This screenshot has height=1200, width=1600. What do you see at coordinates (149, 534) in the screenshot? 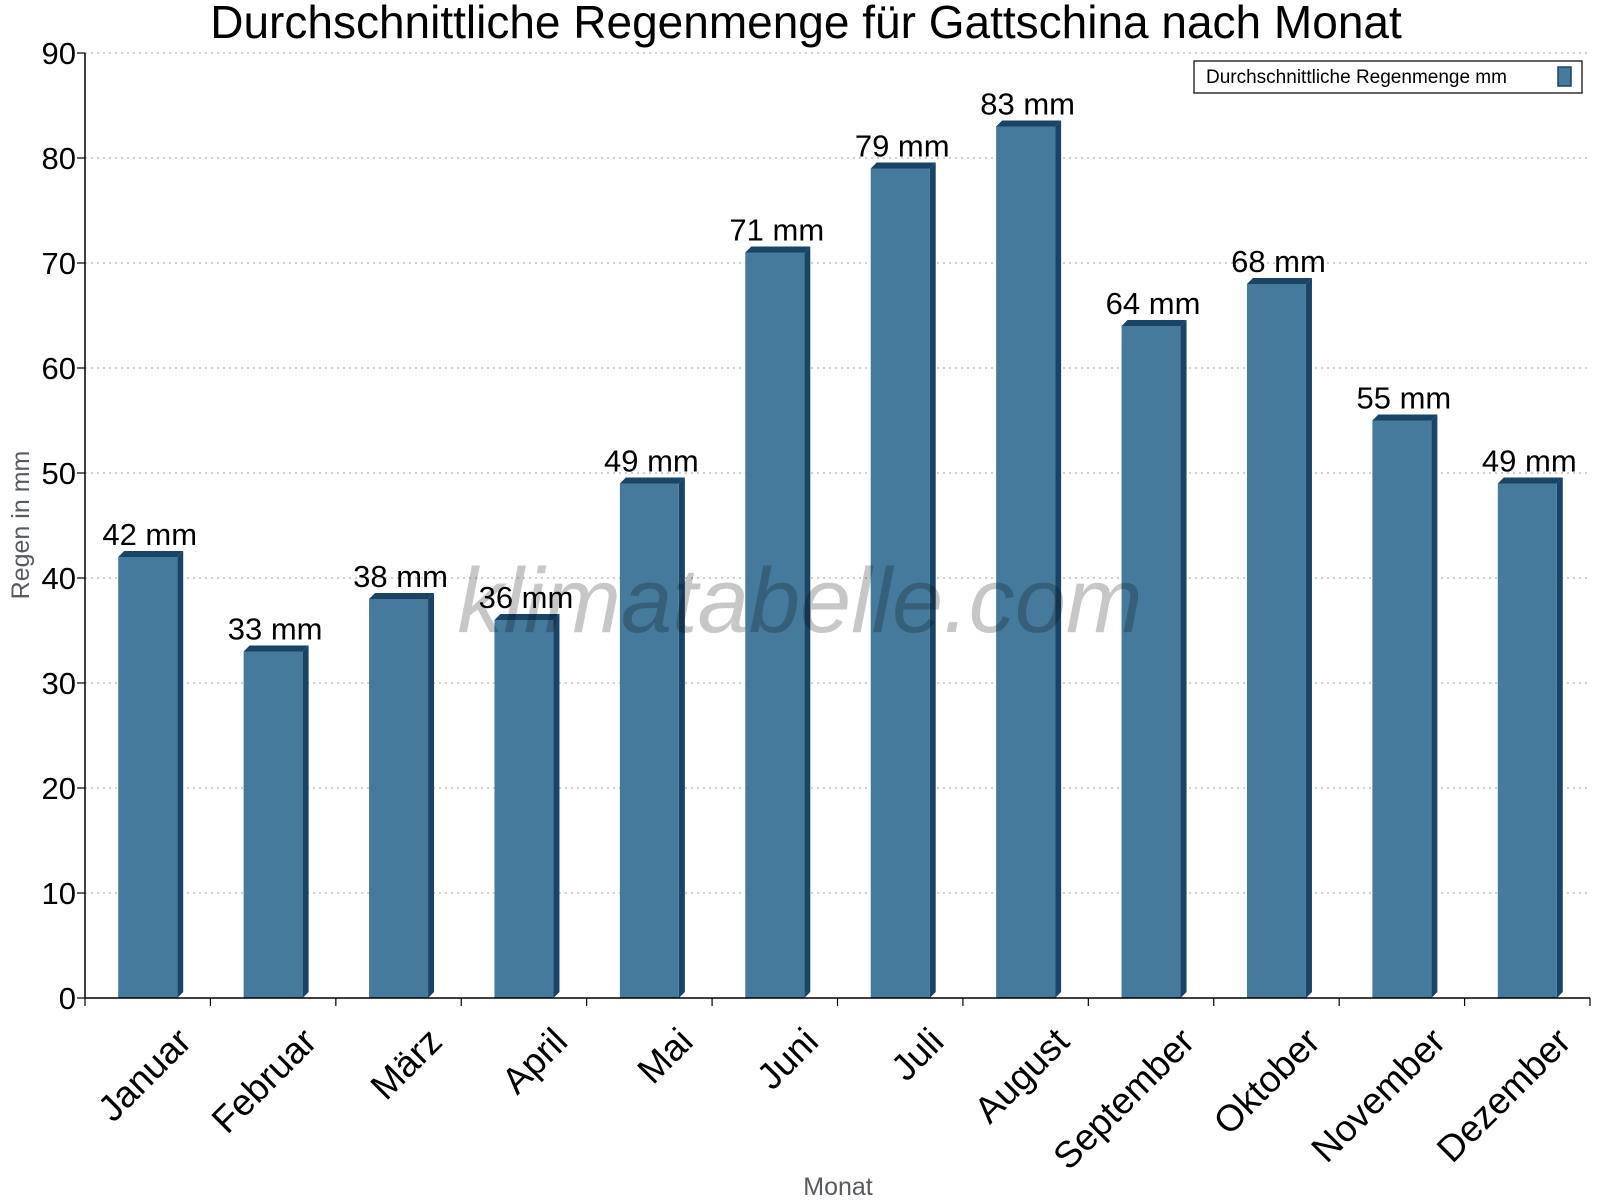
I see `bar-value-label: 42 mm` at bounding box center [149, 534].